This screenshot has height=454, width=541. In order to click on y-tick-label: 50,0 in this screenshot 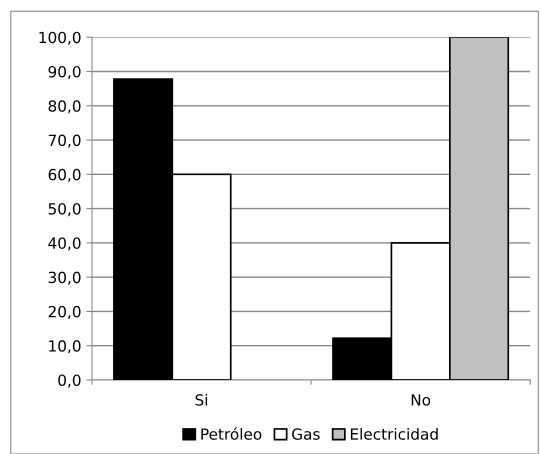, I will do `click(64, 209)`.